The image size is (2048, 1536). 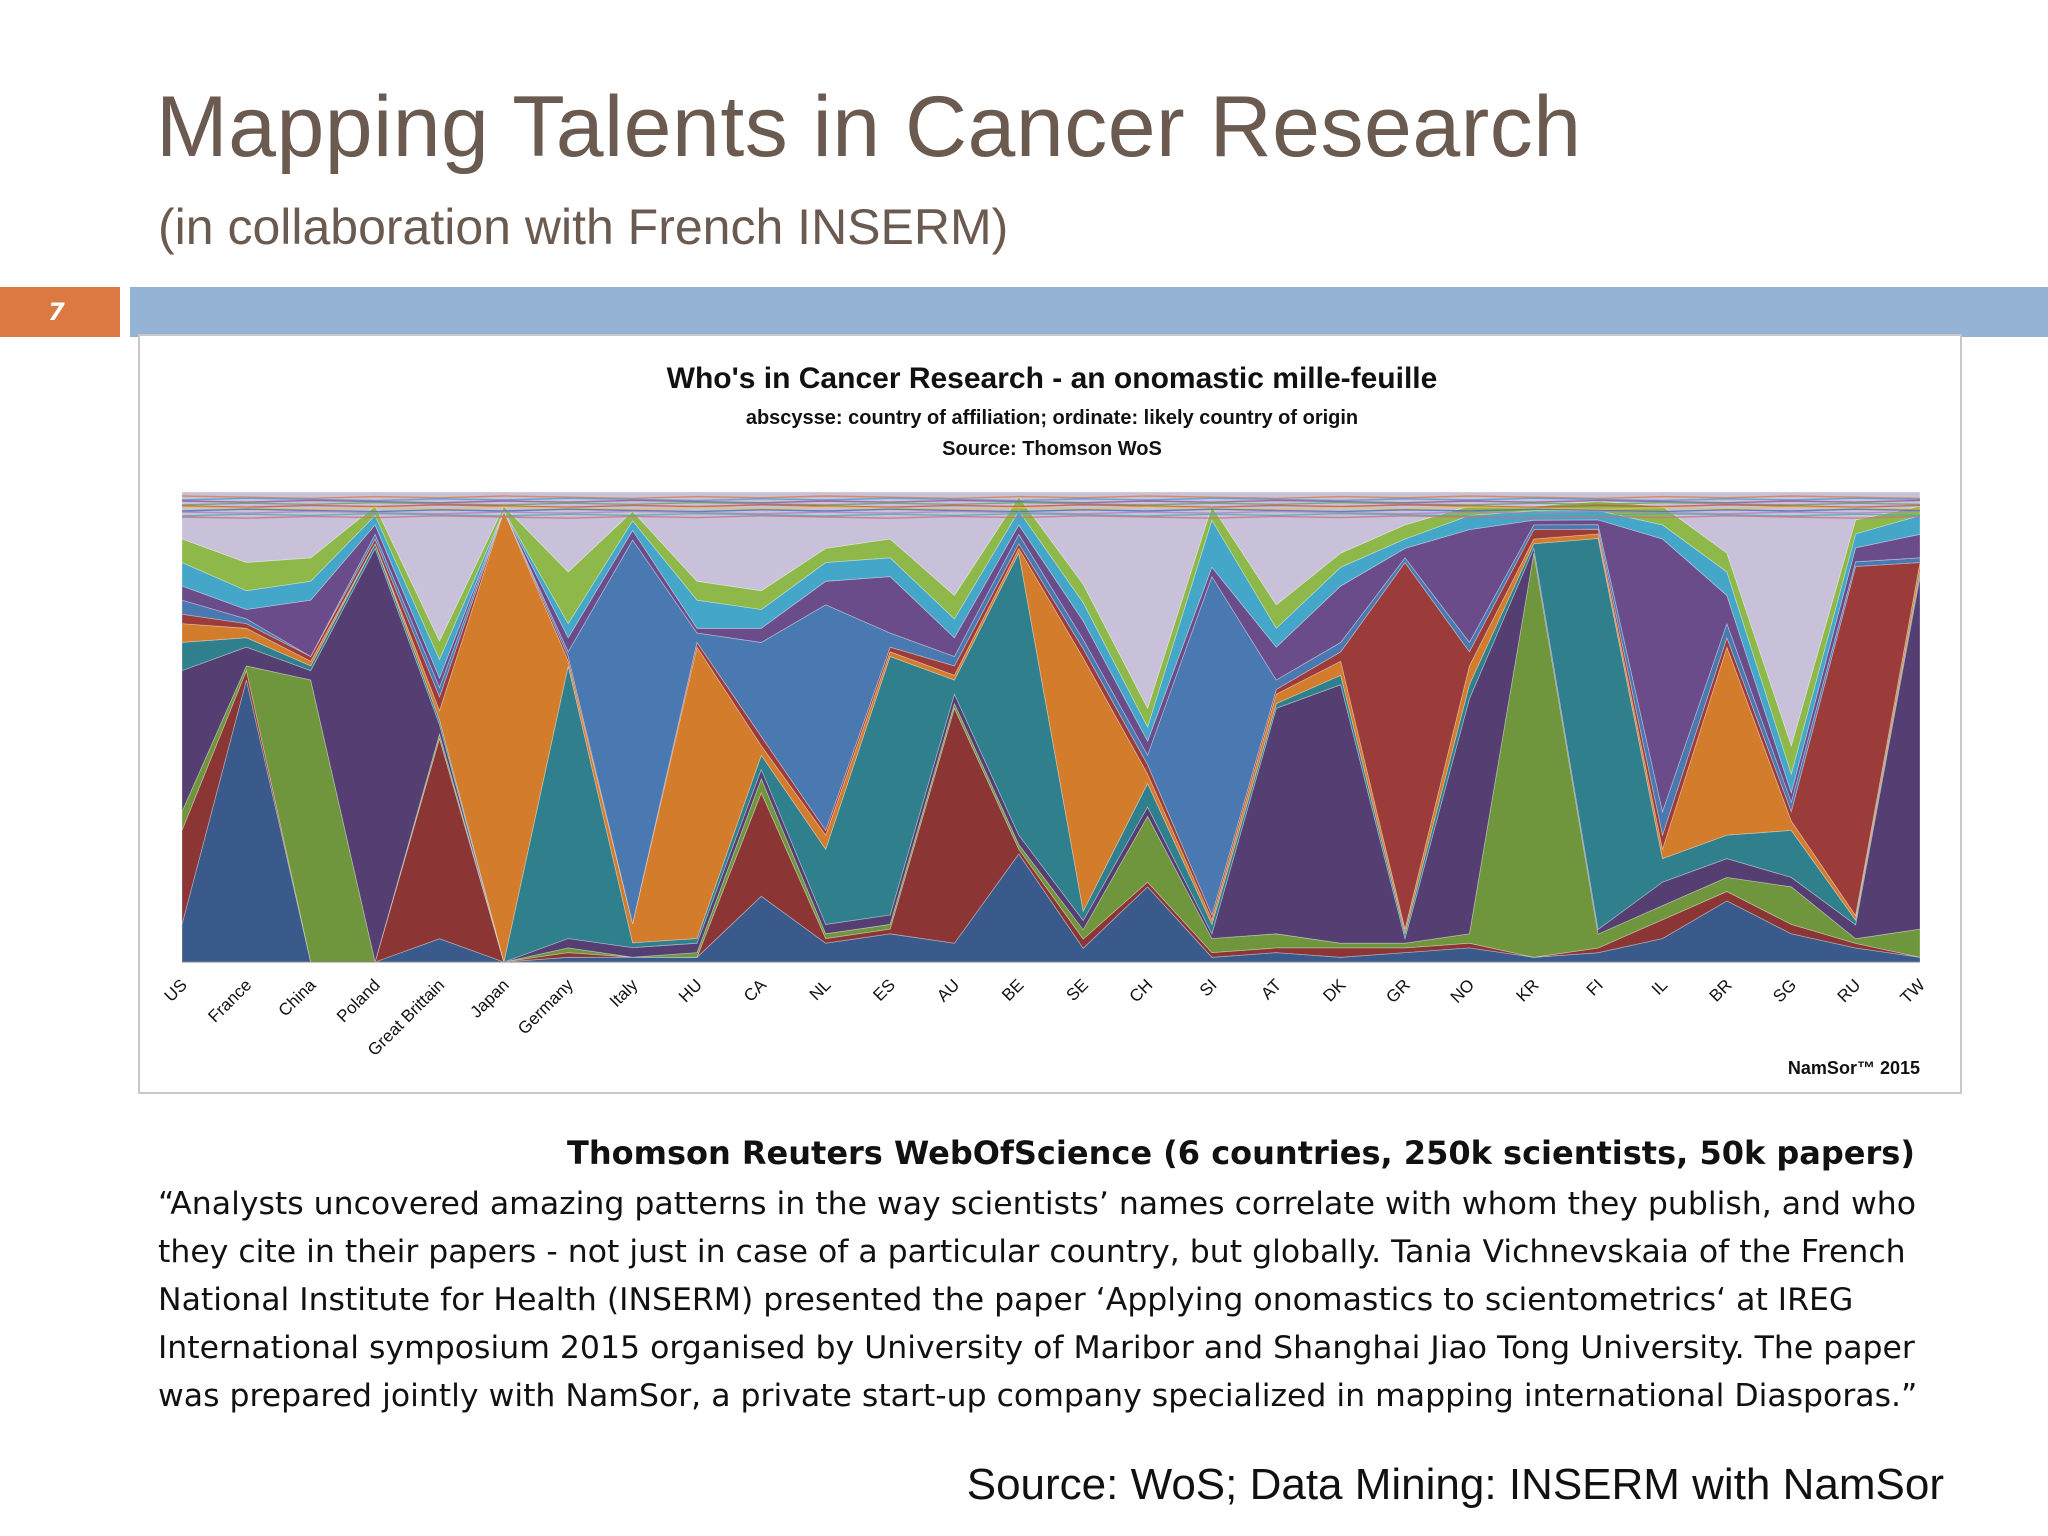 What do you see at coordinates (60, 312) in the screenshot?
I see `slide-number: 7` at bounding box center [60, 312].